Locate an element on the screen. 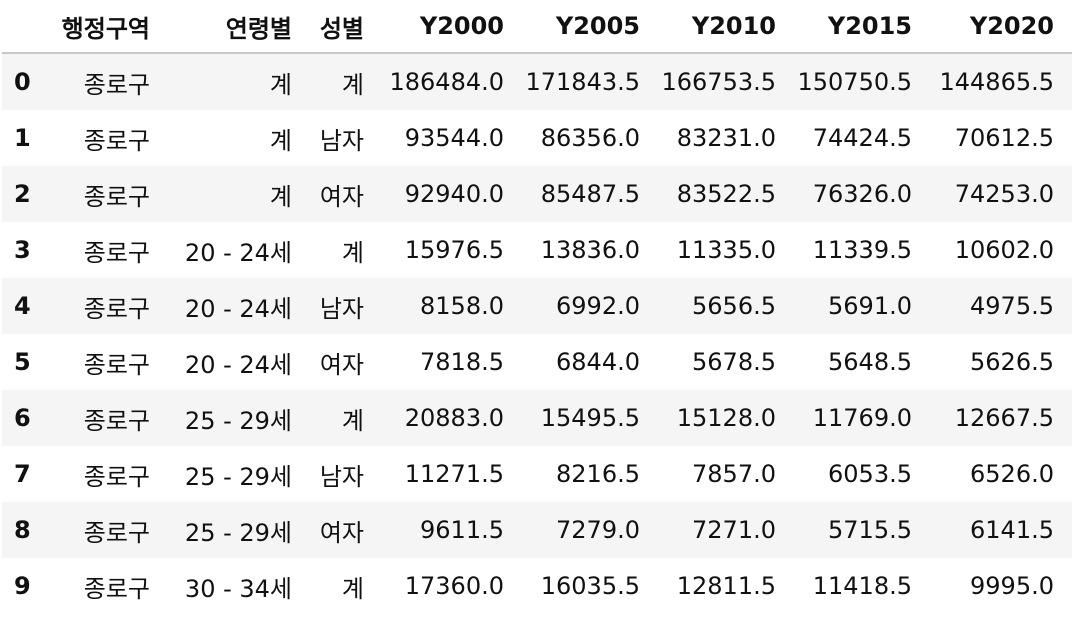 This screenshot has width=1074, height=624. header-index-blank is located at coordinates (30, 27).